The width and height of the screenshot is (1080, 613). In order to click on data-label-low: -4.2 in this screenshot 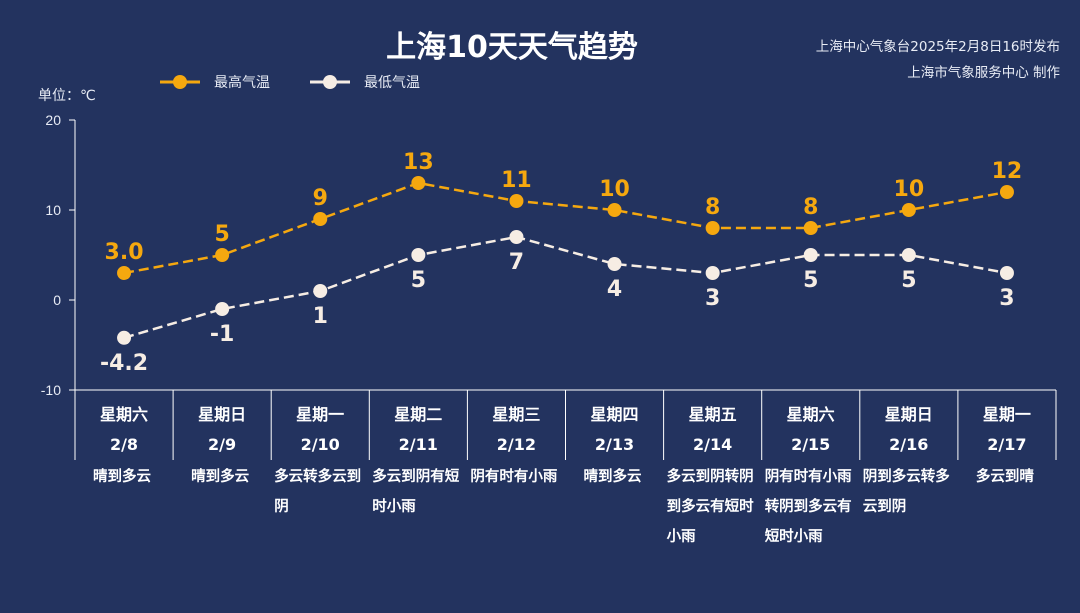, I will do `click(124, 363)`.